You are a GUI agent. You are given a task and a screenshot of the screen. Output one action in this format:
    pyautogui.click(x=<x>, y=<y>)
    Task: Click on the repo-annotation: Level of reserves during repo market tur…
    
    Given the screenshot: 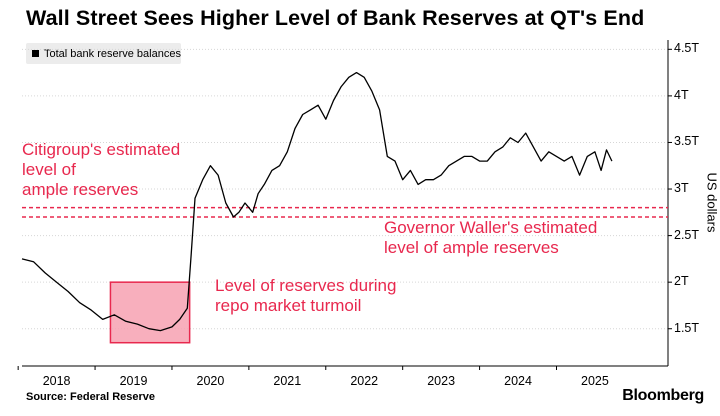 What is the action you would take?
    pyautogui.click(x=306, y=295)
    